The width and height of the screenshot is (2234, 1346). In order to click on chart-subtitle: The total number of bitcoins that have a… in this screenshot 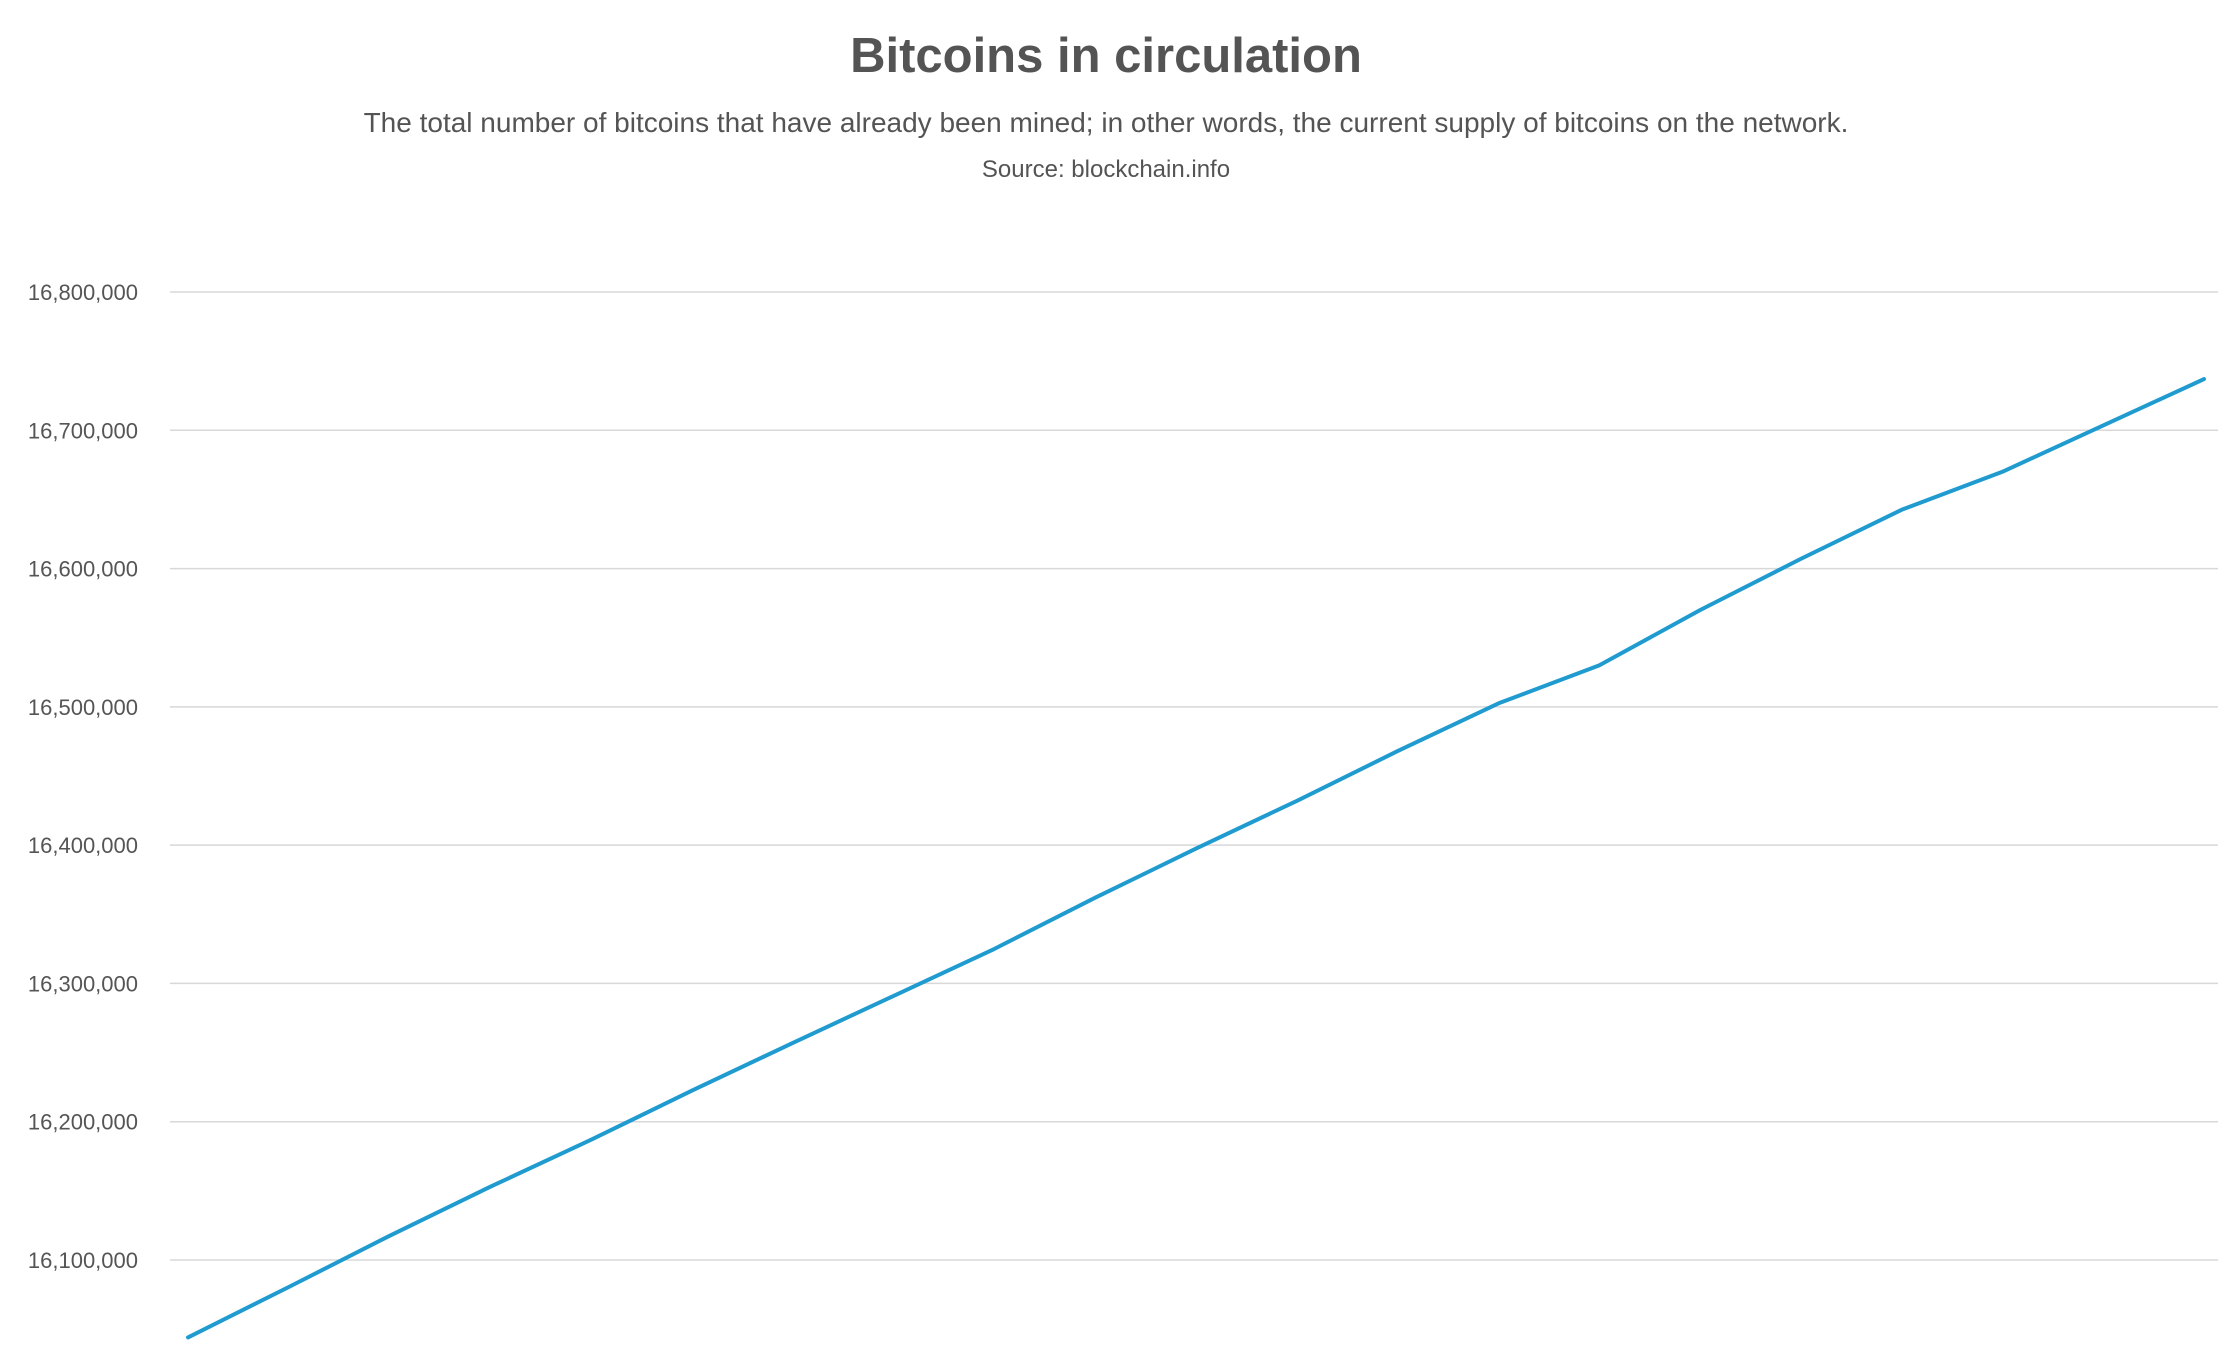, I will do `click(1106, 122)`.